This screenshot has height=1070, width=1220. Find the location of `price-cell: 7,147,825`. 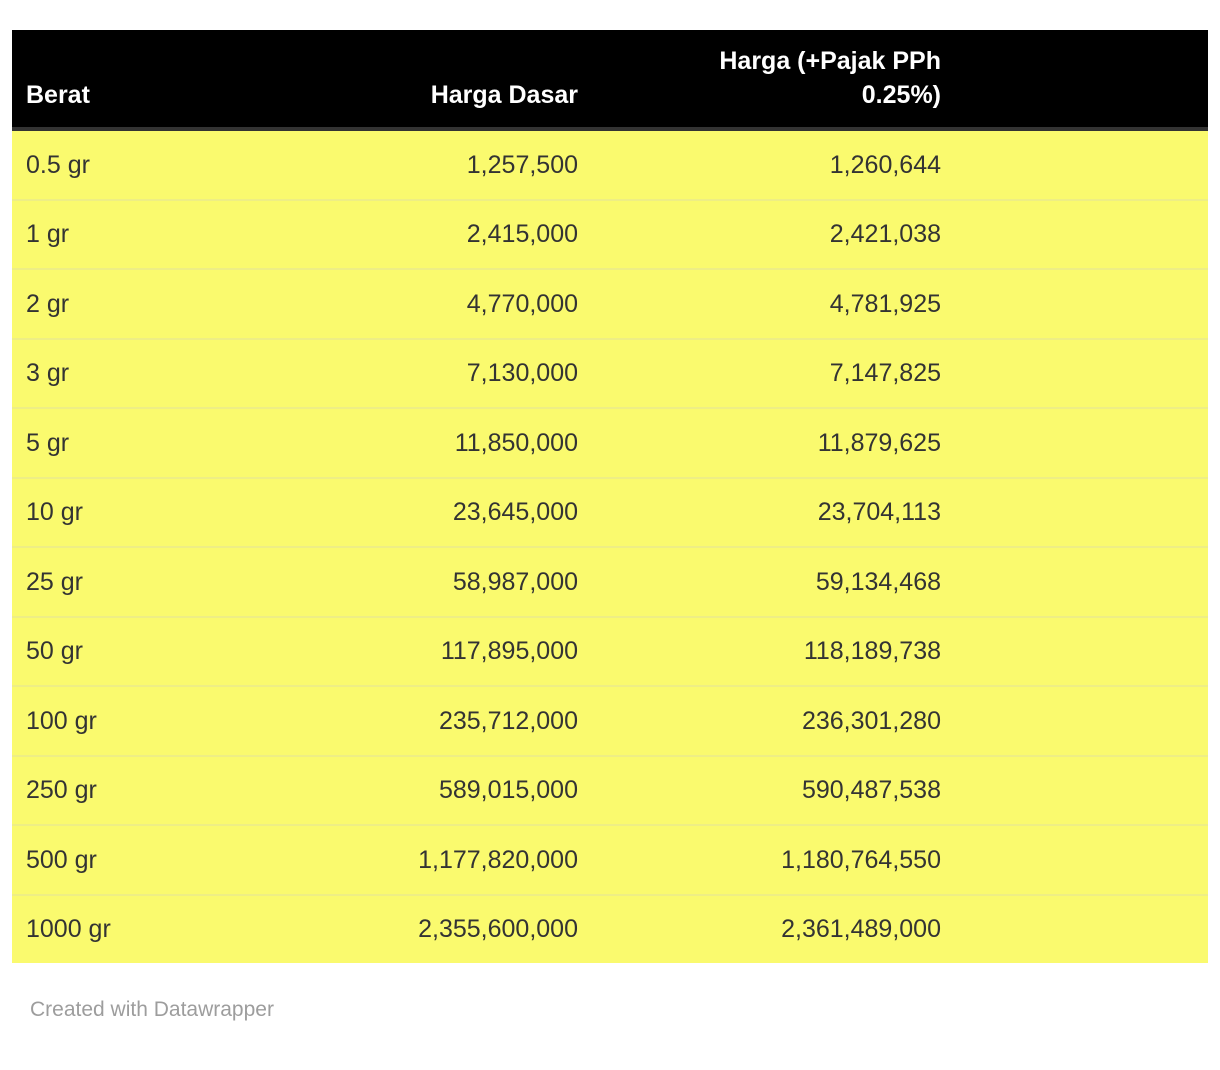

price-cell: 7,147,825 is located at coordinates (773, 372).